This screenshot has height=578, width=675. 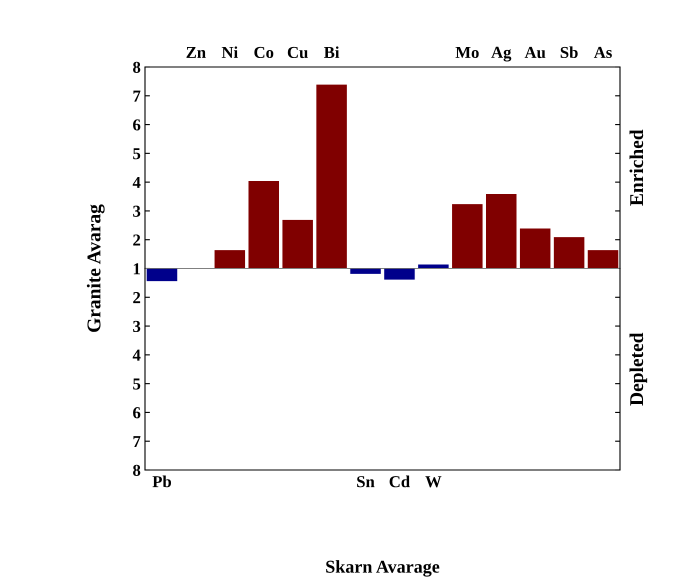 What do you see at coordinates (137, 268) in the screenshot?
I see `y-tick-label: 1` at bounding box center [137, 268].